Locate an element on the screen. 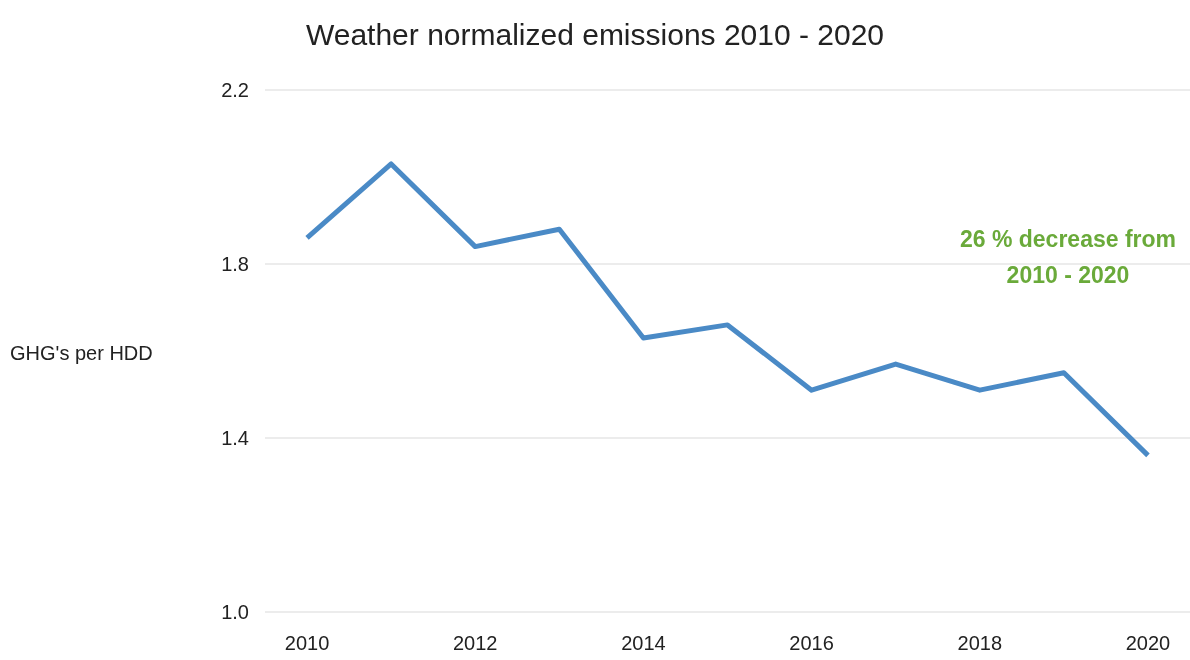  x-tick-label: 2014 is located at coordinates (643, 643).